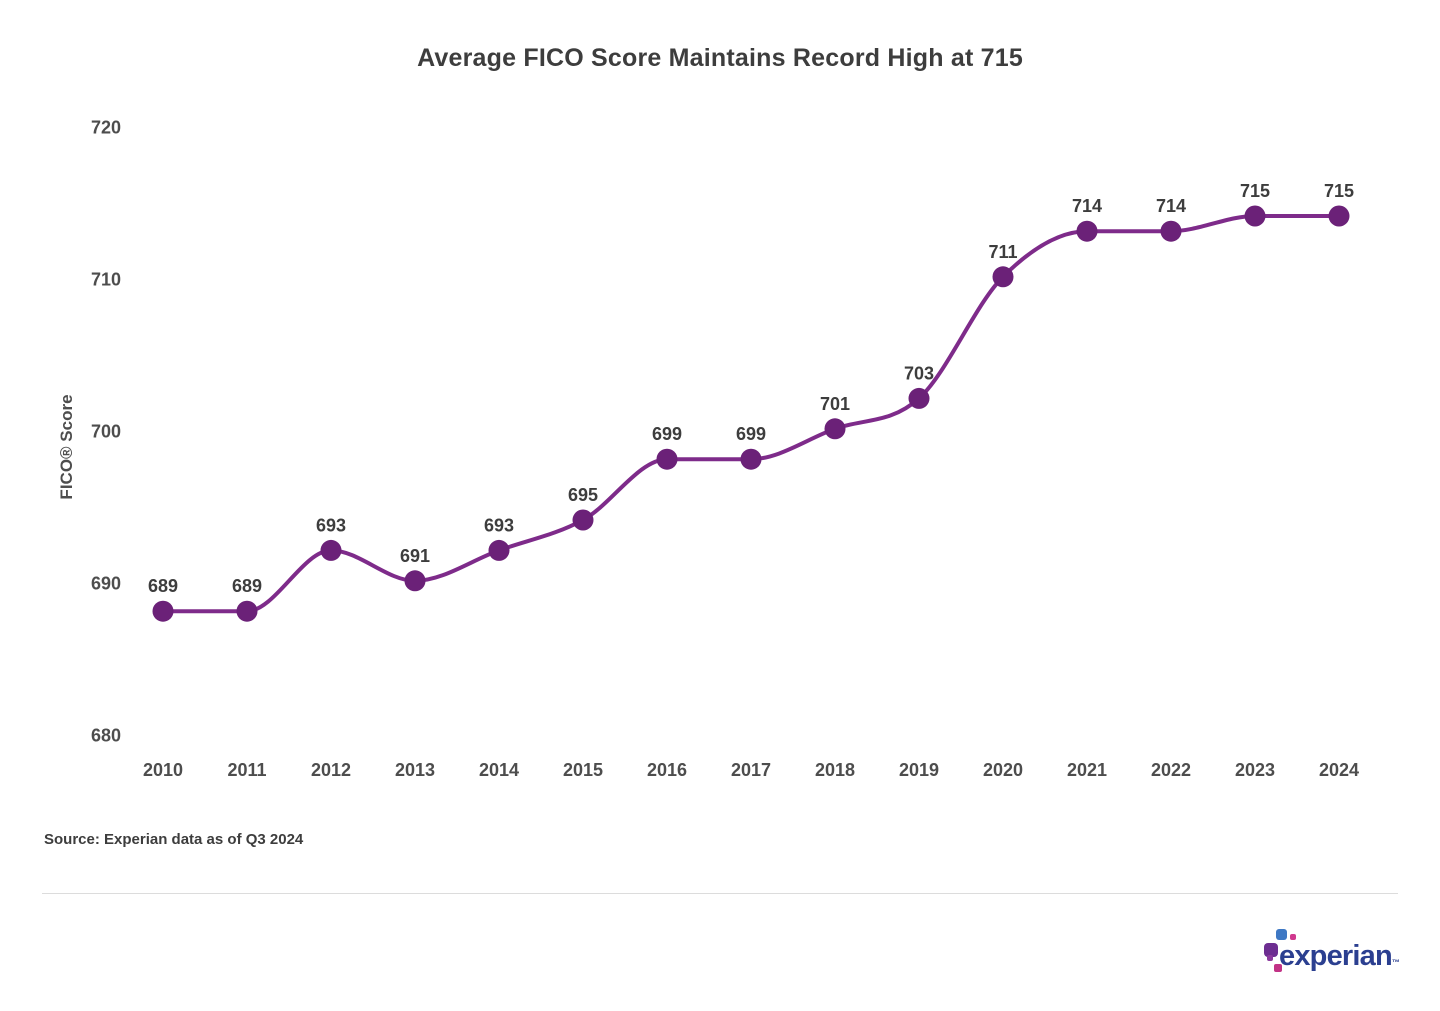 The width and height of the screenshot is (1440, 1011). I want to click on data-label-2014: 693, so click(499, 525).